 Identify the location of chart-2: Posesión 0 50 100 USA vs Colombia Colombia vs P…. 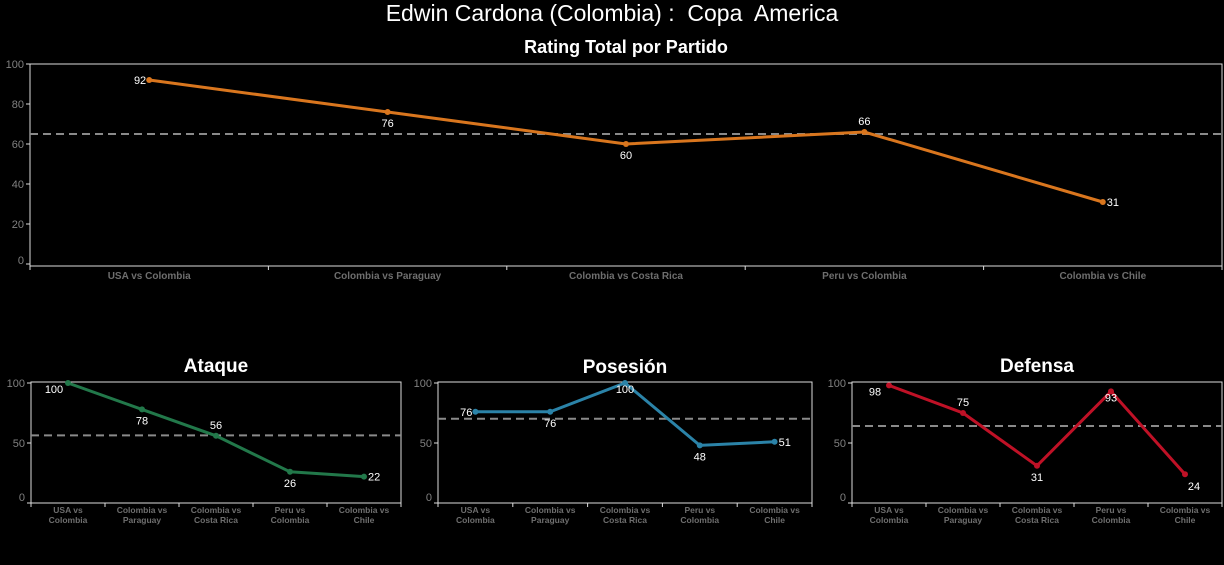
(613, 441).